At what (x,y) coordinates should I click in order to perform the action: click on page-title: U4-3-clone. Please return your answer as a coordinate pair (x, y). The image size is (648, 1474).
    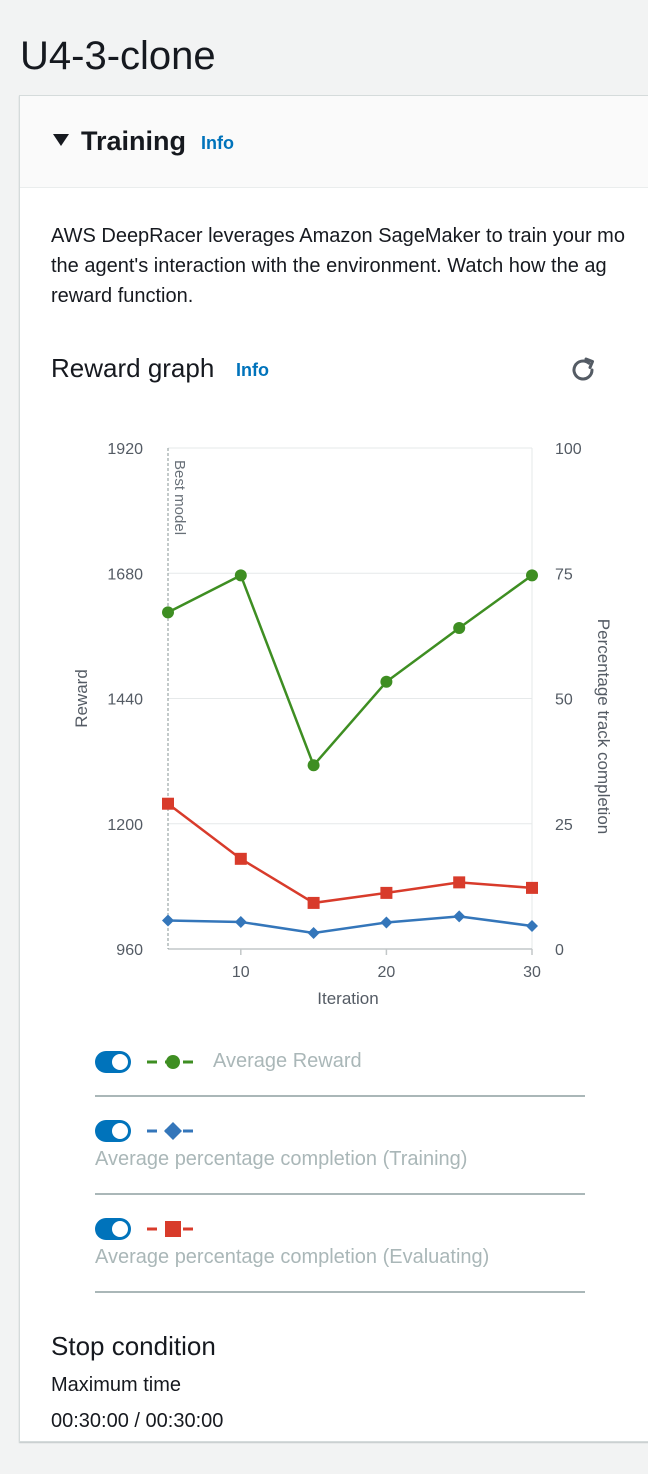
    Looking at the image, I should click on (118, 56).